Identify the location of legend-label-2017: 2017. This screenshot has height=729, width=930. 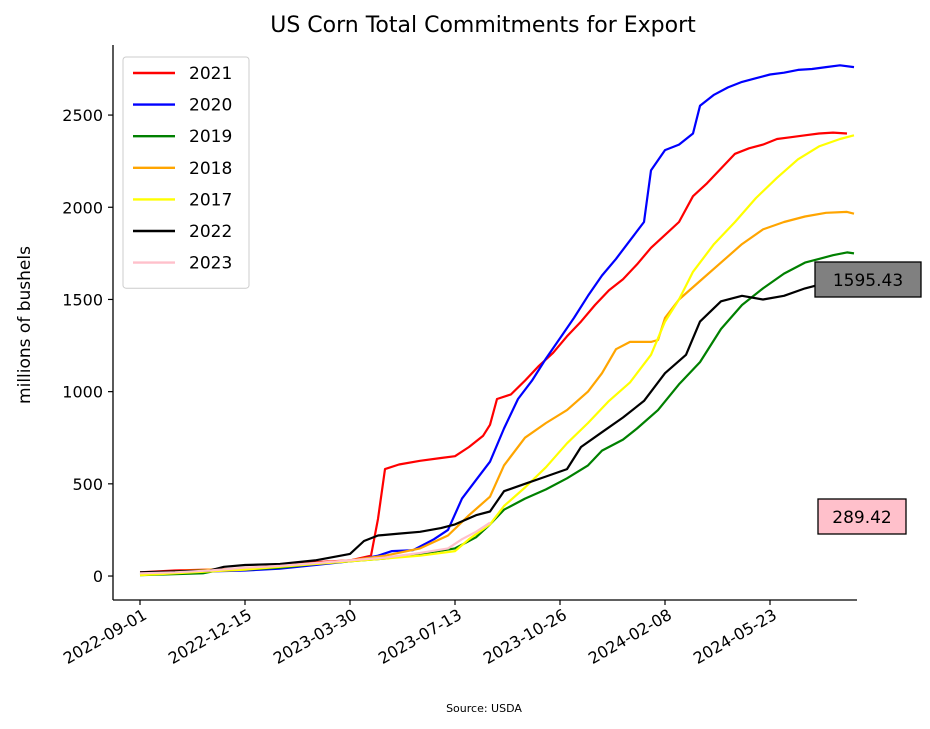
(210, 200).